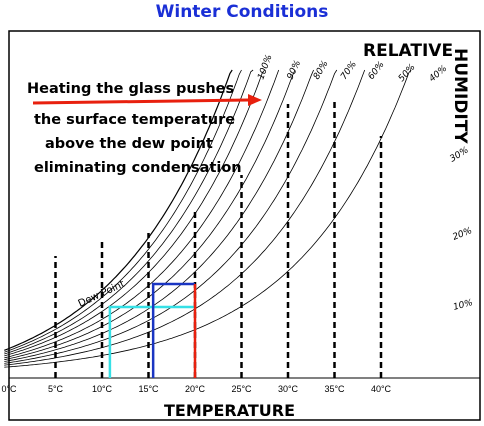 The width and height of the screenshot is (484, 426). I want to click on highlight-lines, so click(152, 330).